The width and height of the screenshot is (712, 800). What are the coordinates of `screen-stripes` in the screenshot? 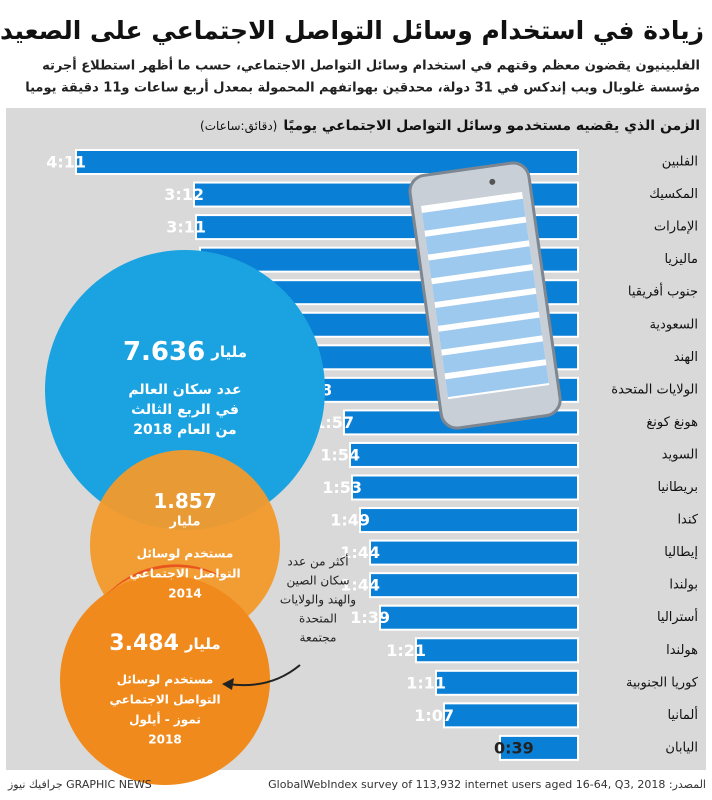 It's located at (485, 298).